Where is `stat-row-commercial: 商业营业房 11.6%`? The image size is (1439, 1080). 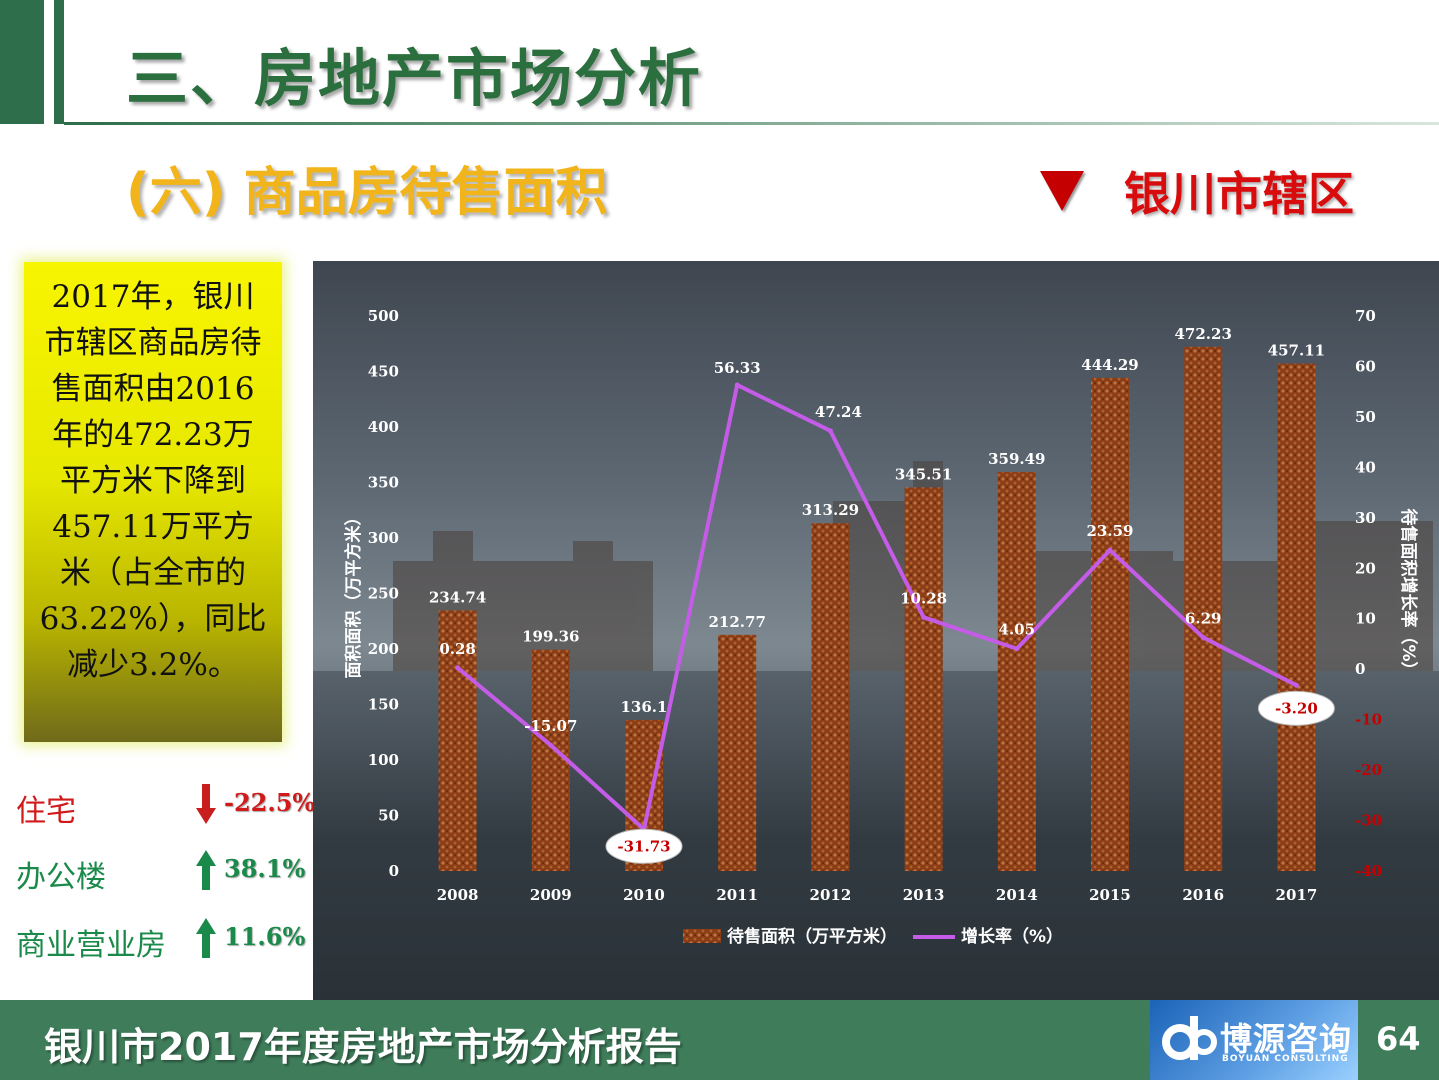
stat-row-commercial: 商业营业房 11.6% is located at coordinates (166, 939).